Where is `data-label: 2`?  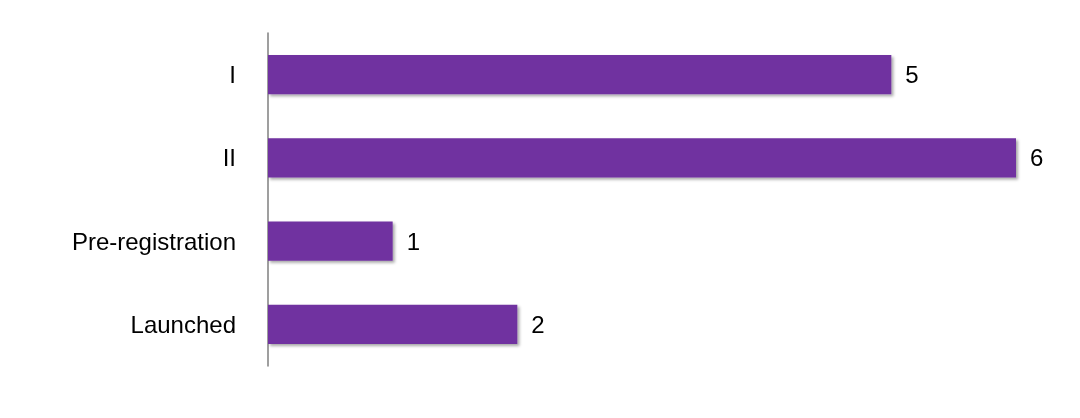 data-label: 2 is located at coordinates (538, 324).